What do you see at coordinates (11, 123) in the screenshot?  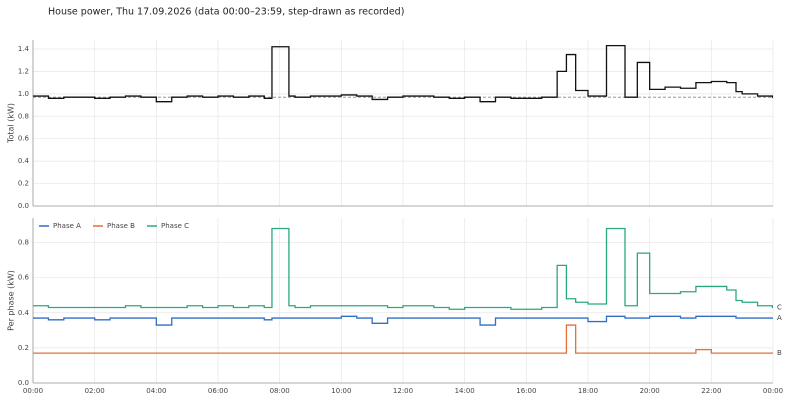 I see `y-axis-label: Total (kW)` at bounding box center [11, 123].